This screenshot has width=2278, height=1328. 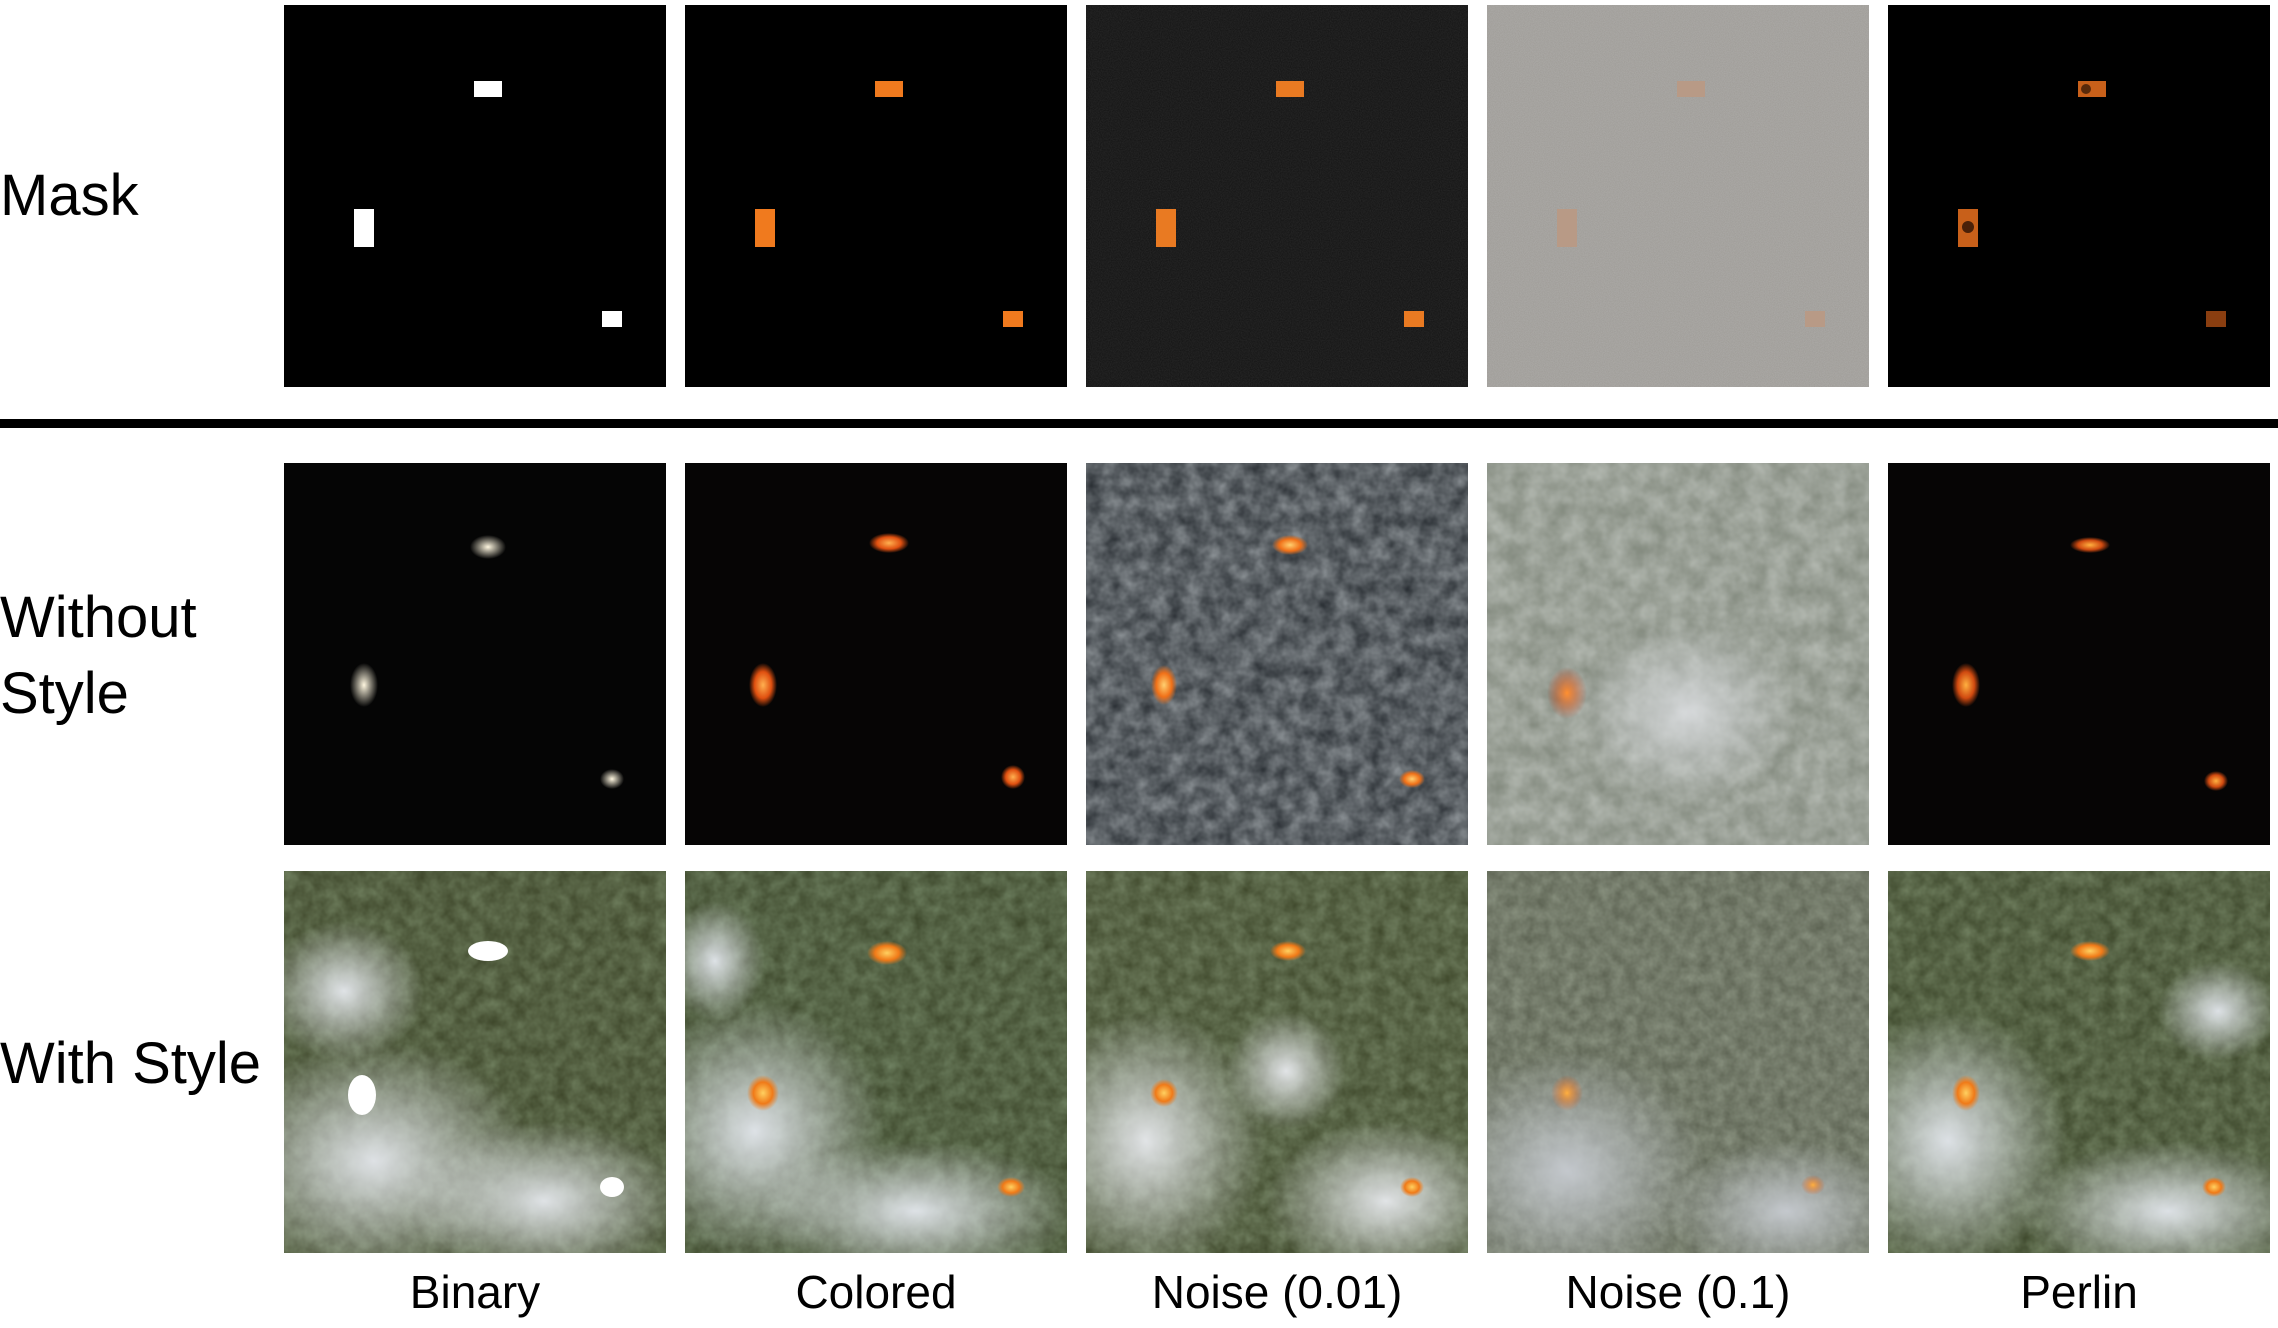 What do you see at coordinates (1277, 654) in the screenshot?
I see `without-style-noise-low-image` at bounding box center [1277, 654].